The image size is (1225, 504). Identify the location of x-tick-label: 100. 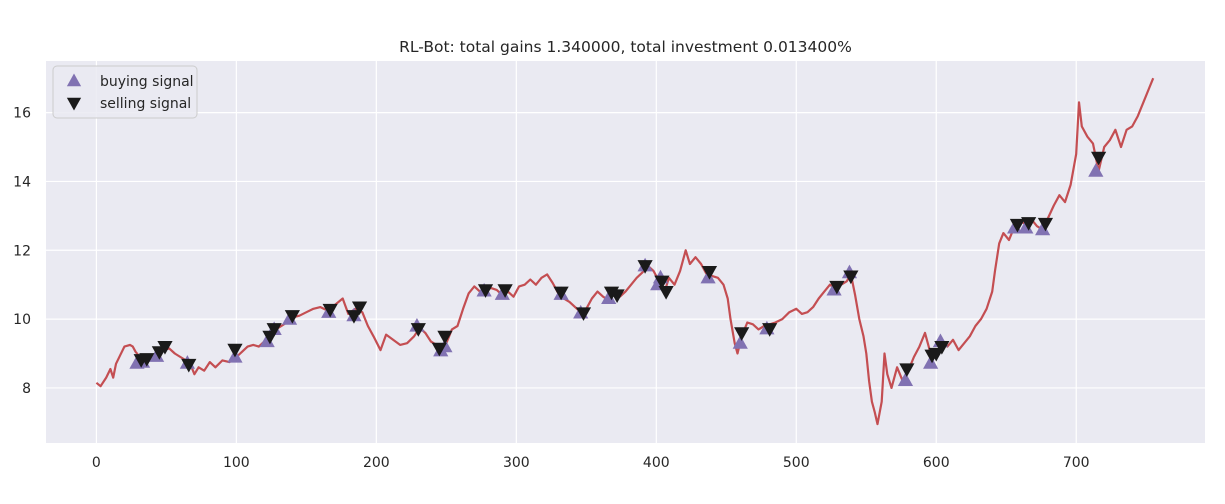
(236, 463).